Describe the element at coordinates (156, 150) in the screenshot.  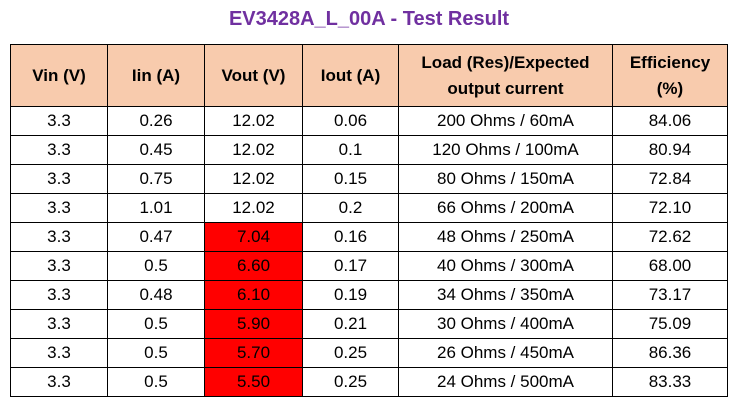
I see `cell: 0.45` at that location.